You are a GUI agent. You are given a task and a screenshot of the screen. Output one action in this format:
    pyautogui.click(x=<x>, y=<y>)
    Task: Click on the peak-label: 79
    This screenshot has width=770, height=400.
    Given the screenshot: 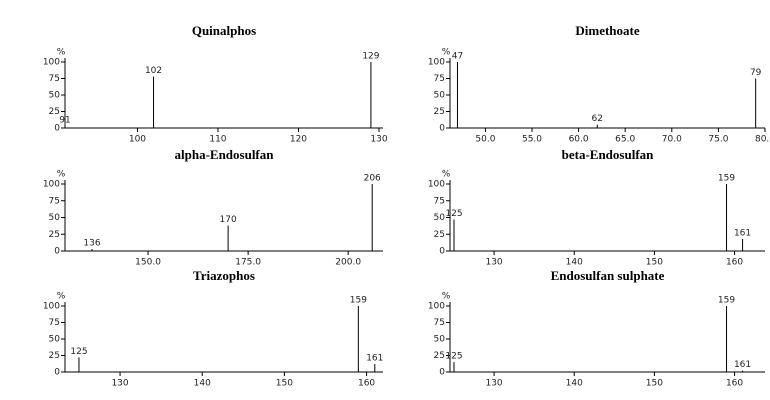 What is the action you would take?
    pyautogui.click(x=756, y=73)
    